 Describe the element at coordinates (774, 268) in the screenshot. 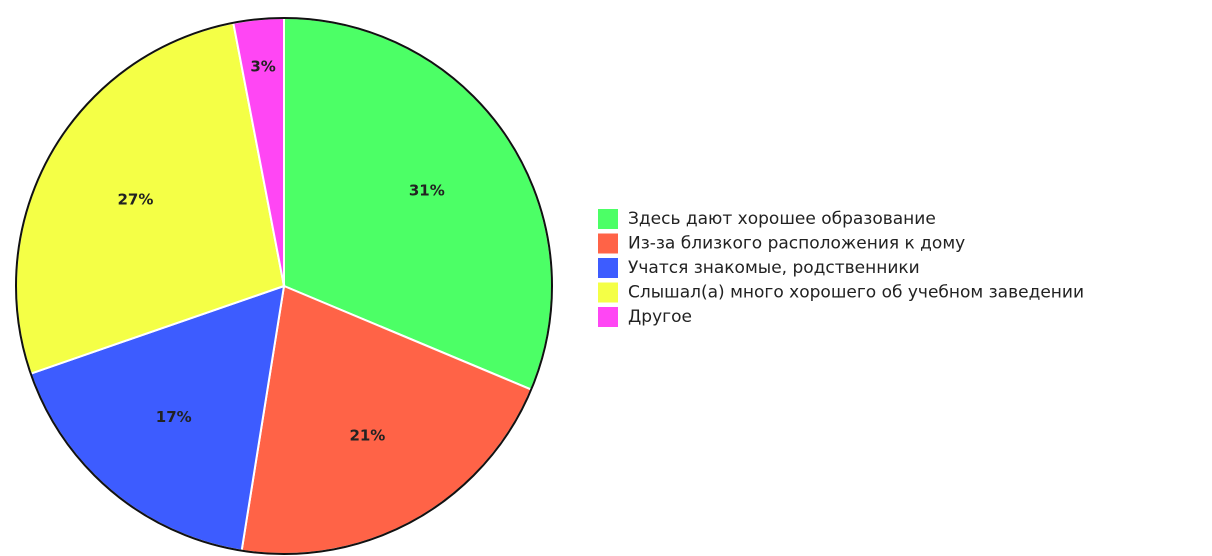

I see `legend-label: Учатся знакомые, родственники` at that location.